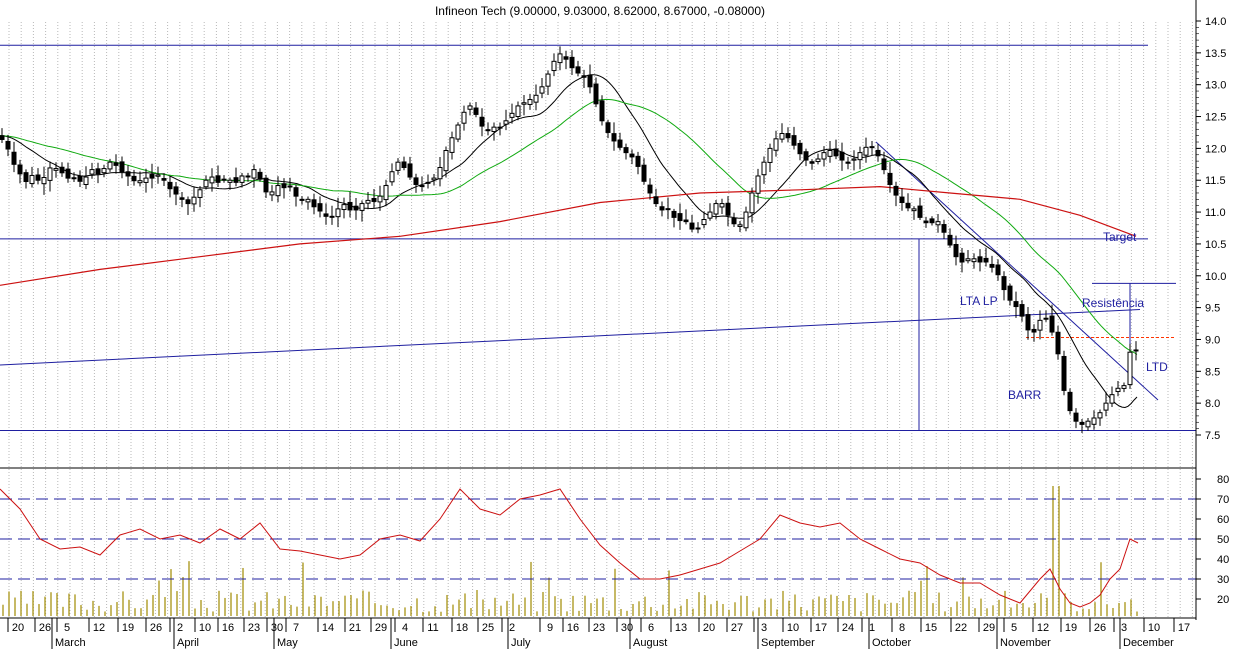 The width and height of the screenshot is (1250, 649). I want to click on x-day-label: 7, so click(296, 628).